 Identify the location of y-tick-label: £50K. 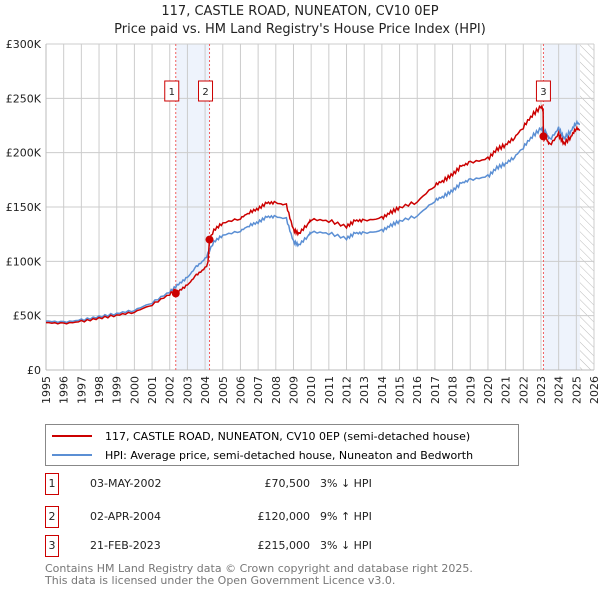
(27, 316).